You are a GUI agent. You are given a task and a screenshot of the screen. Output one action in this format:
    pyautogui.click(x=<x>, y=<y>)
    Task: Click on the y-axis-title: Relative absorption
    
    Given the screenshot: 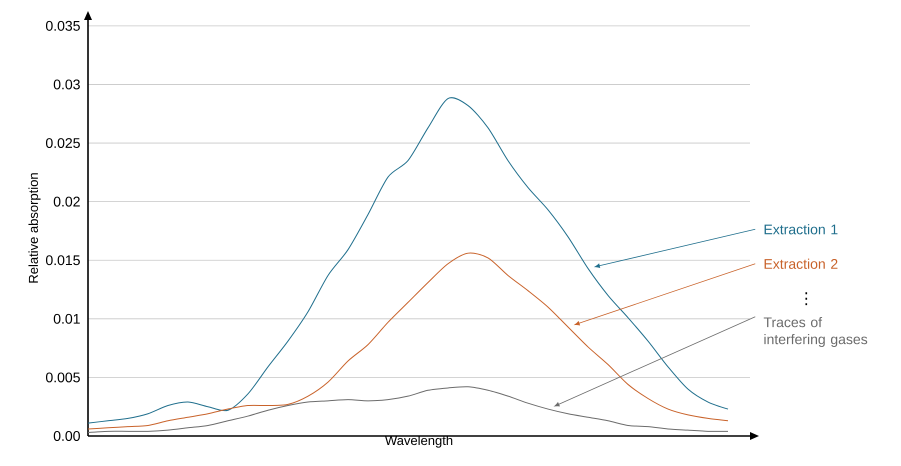 What is the action you would take?
    pyautogui.click(x=34, y=228)
    